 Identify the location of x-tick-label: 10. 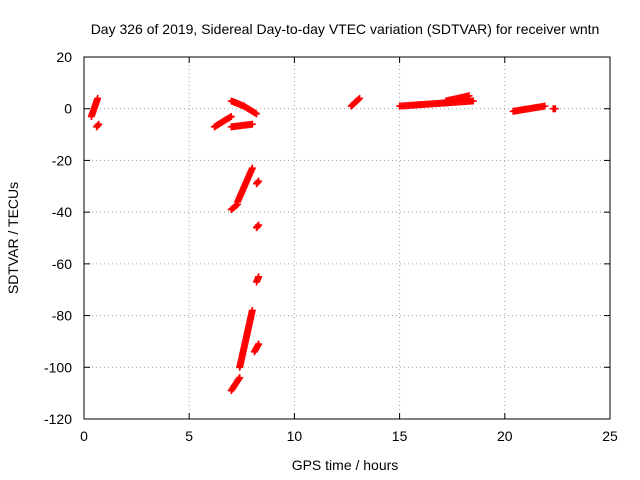
(295, 436).